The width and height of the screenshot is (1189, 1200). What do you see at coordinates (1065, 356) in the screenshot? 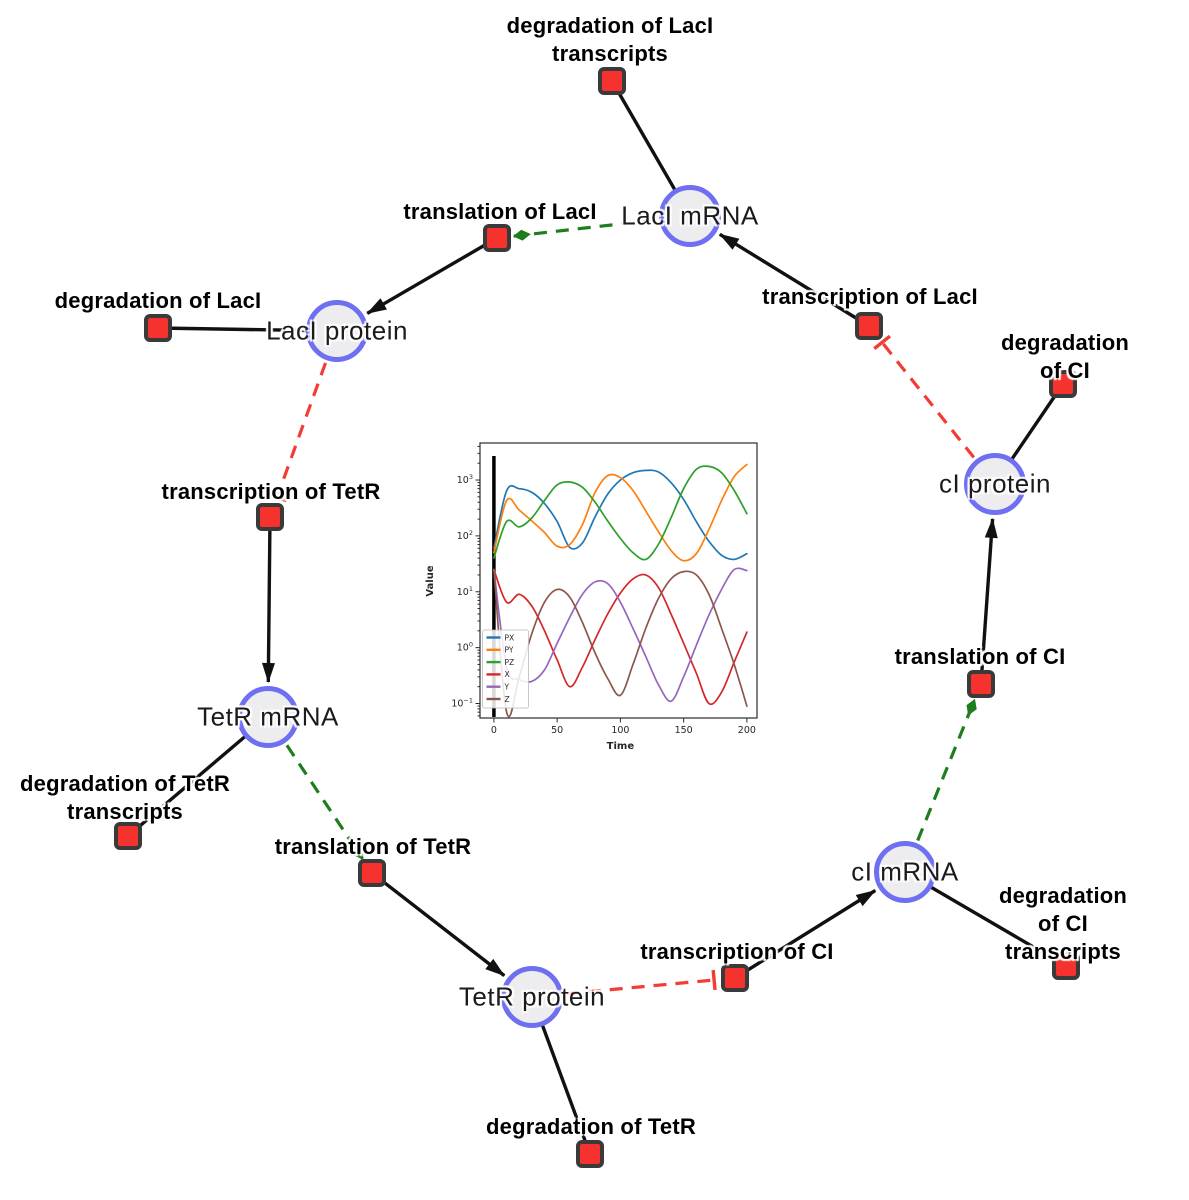
I see `reaction-label: degradation of CI` at bounding box center [1065, 356].